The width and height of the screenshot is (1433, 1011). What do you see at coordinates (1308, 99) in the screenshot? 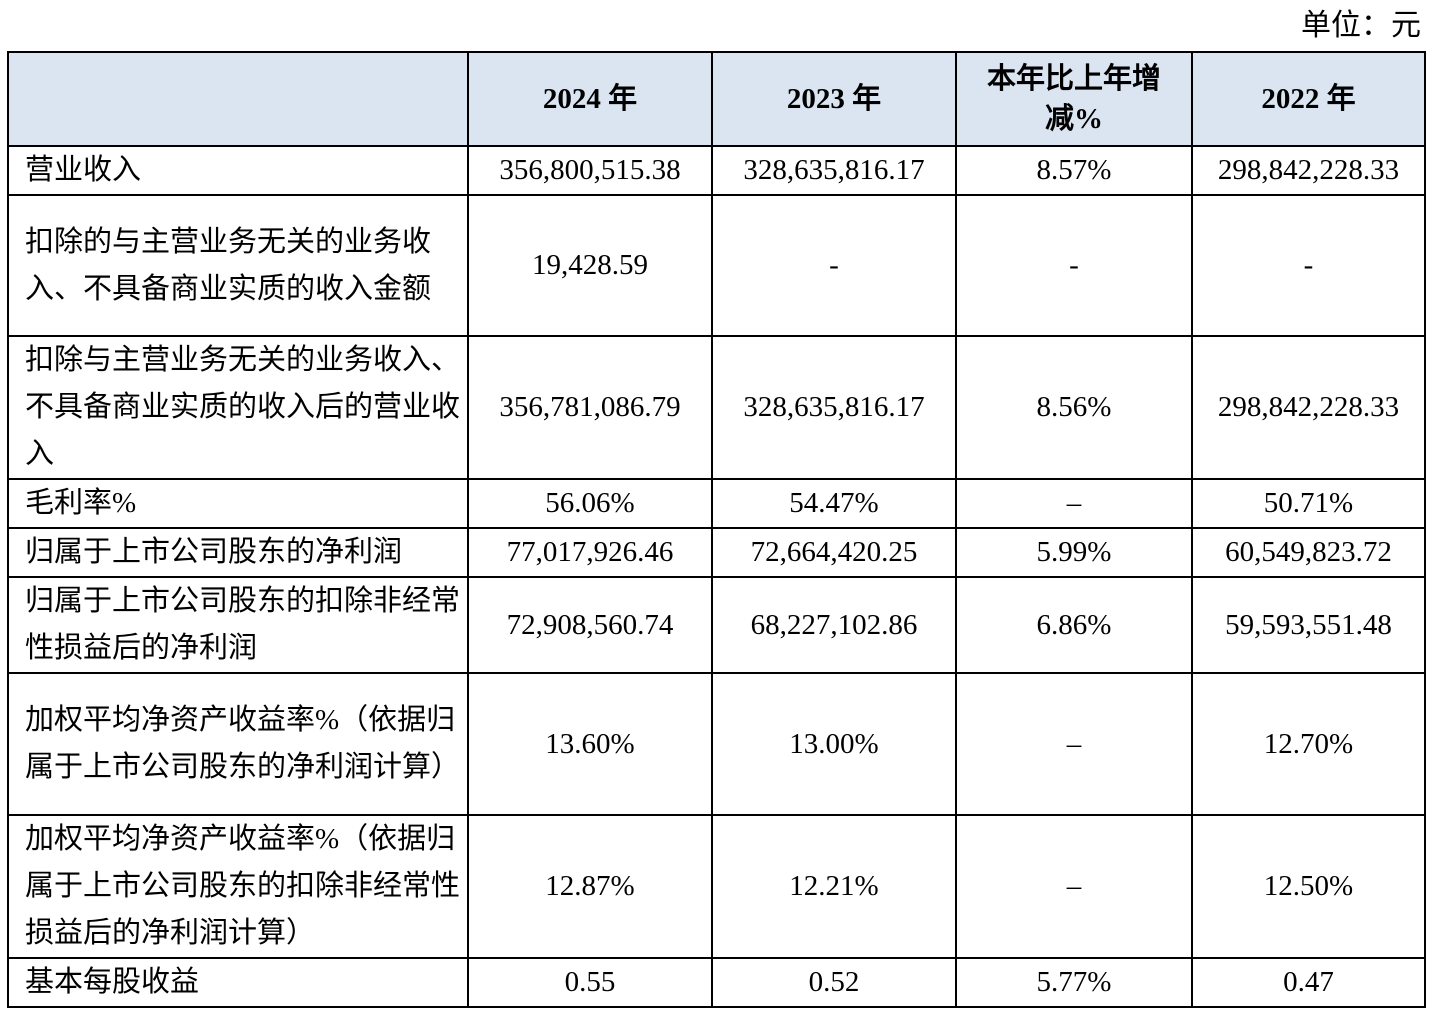
I see `header-2022: 2022 年` at bounding box center [1308, 99].